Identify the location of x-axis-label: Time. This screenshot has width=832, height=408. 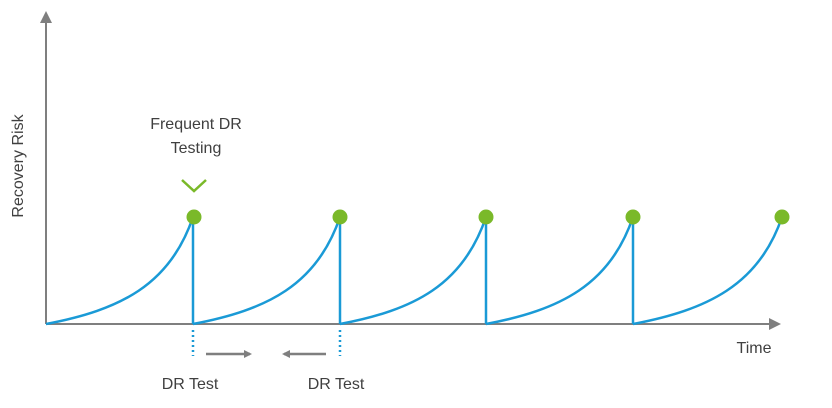
(754, 348).